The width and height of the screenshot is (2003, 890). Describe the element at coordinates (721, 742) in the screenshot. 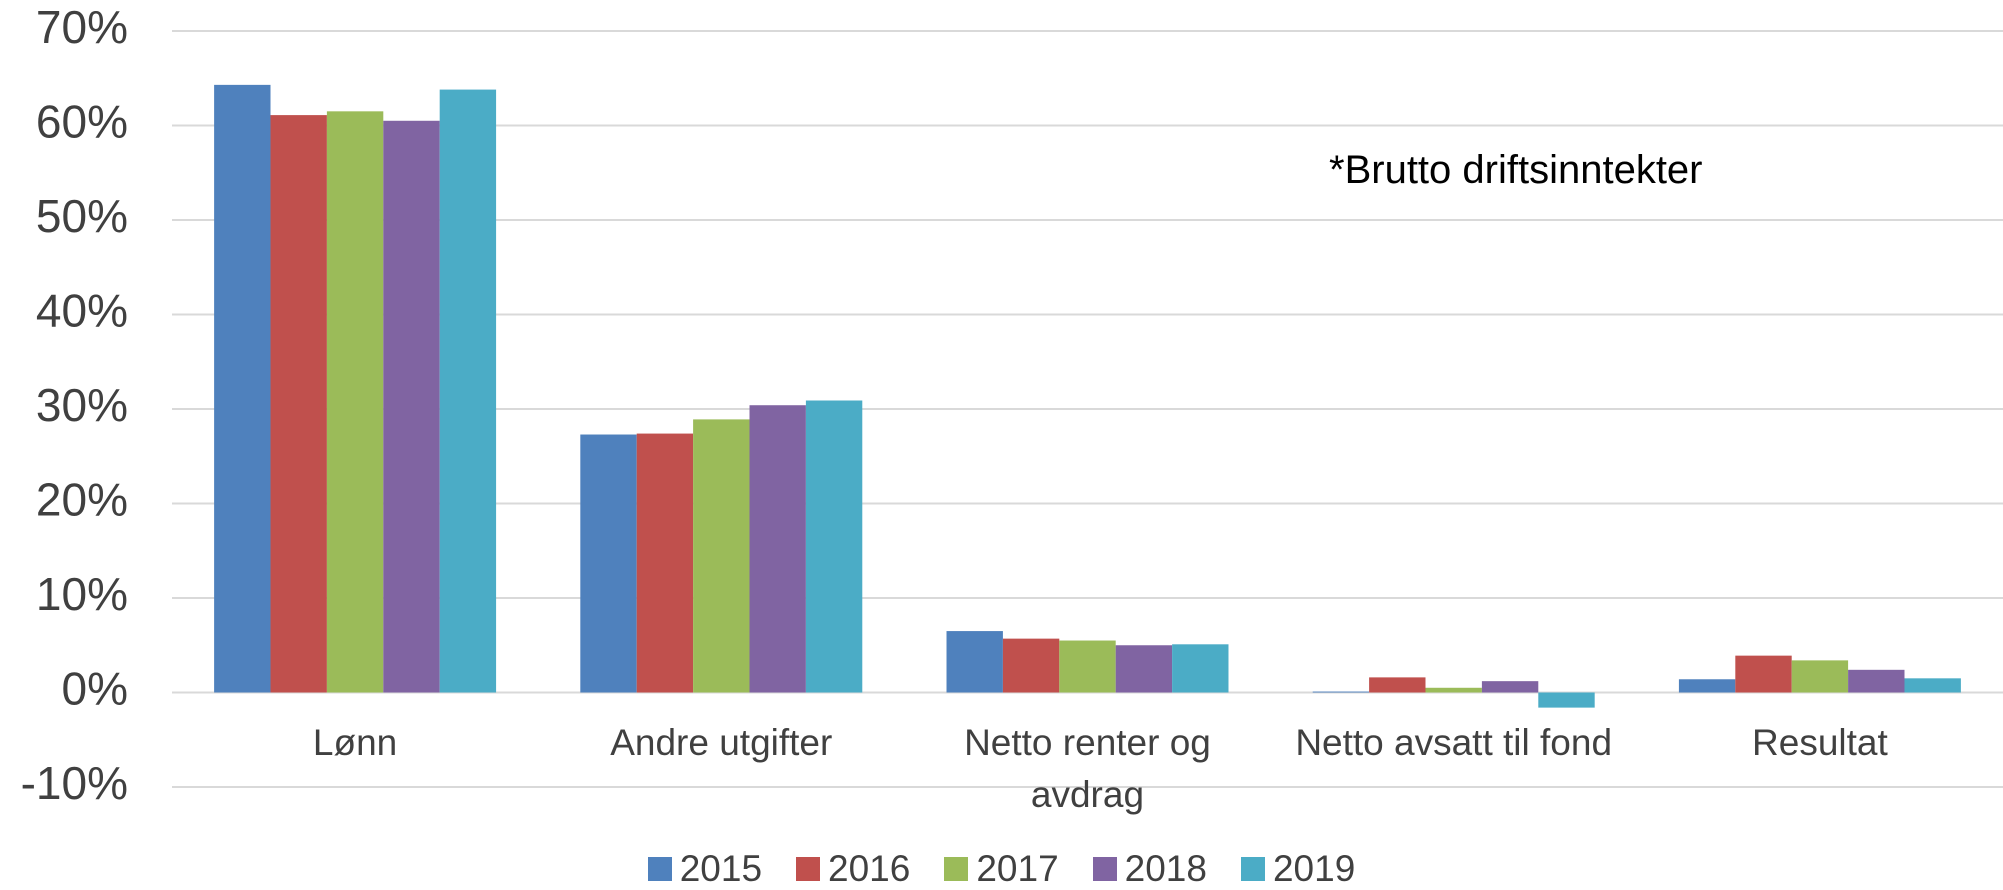

I see `x-tick-label: Andre utgifter` at that location.